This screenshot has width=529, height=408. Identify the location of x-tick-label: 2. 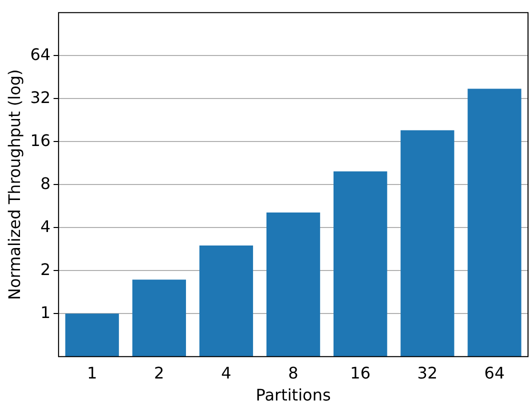
(159, 372).